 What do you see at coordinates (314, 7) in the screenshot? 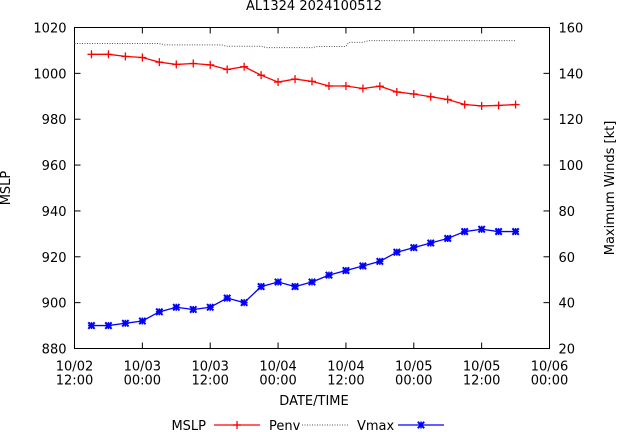
I see `chart-title: AL1324 2024100512` at bounding box center [314, 7].